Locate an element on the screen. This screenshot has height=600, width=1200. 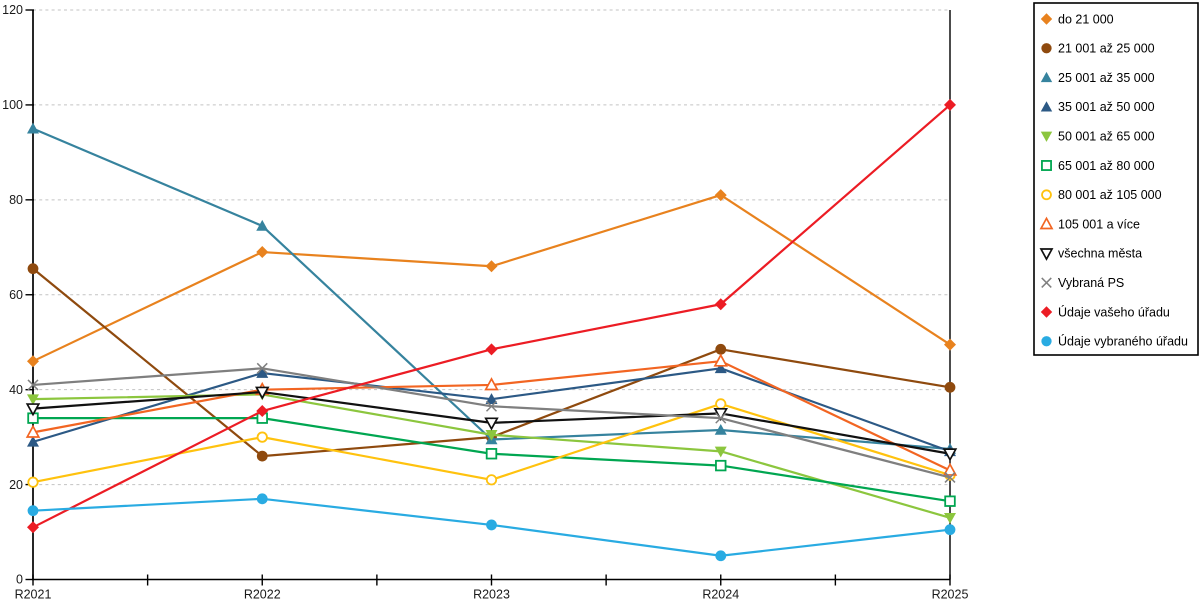
legend-label: Údaje vybraného úřadu is located at coordinates (1123, 341).